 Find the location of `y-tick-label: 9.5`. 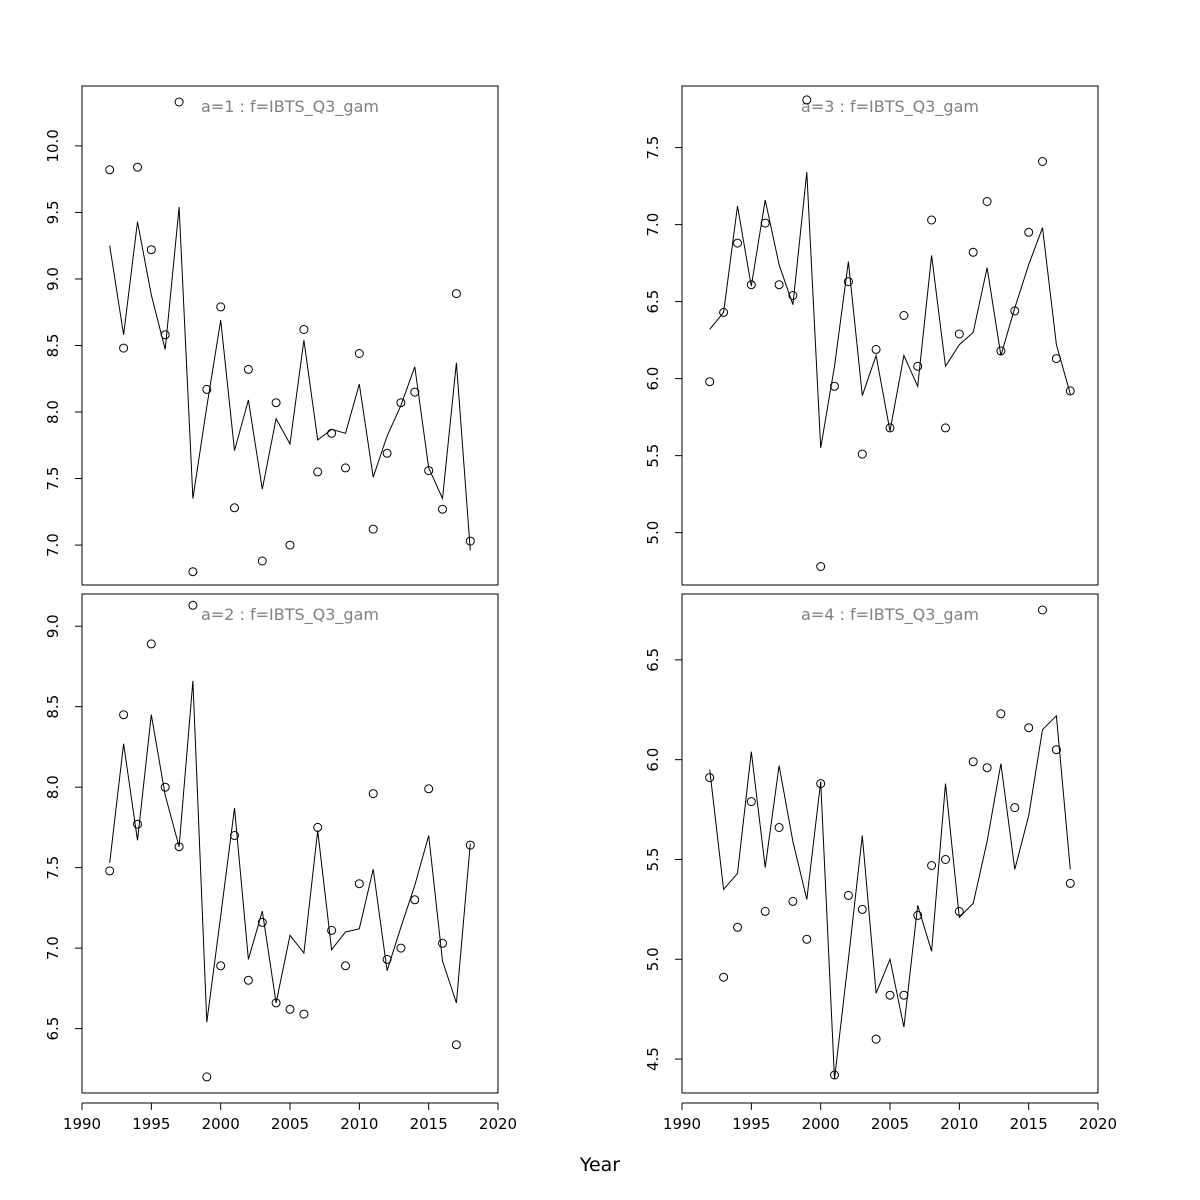

y-tick-label: 9.5 is located at coordinates (53, 212).